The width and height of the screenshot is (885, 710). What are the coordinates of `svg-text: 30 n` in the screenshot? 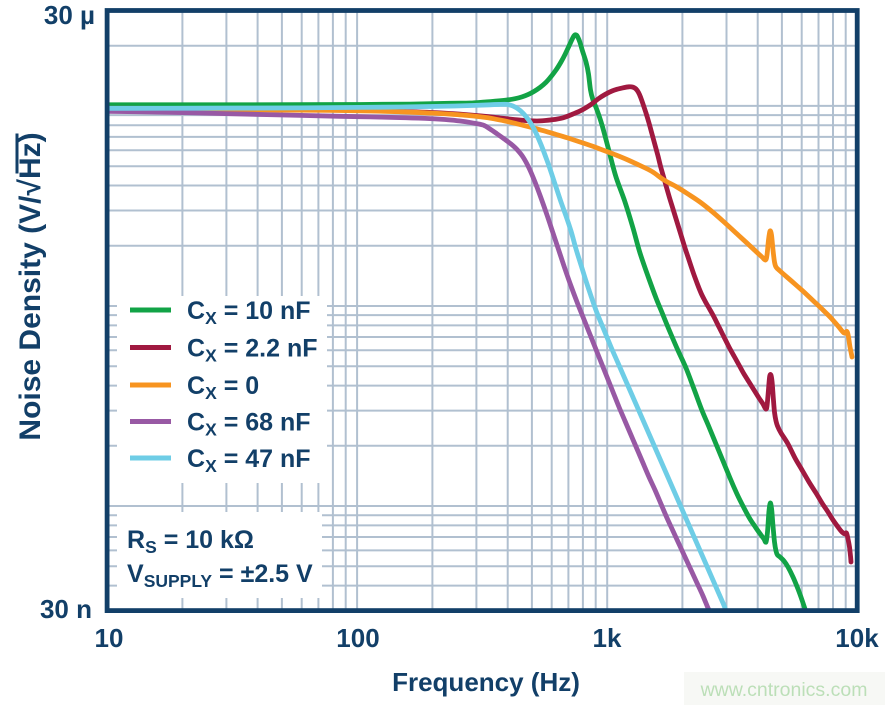 It's located at (66, 609).